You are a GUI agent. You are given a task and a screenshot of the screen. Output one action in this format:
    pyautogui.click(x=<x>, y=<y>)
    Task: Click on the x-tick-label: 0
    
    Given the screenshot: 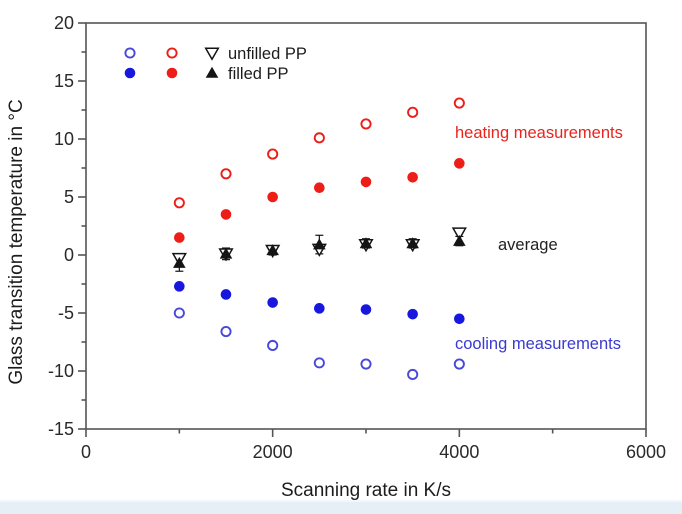 What is the action you would take?
    pyautogui.click(x=86, y=452)
    